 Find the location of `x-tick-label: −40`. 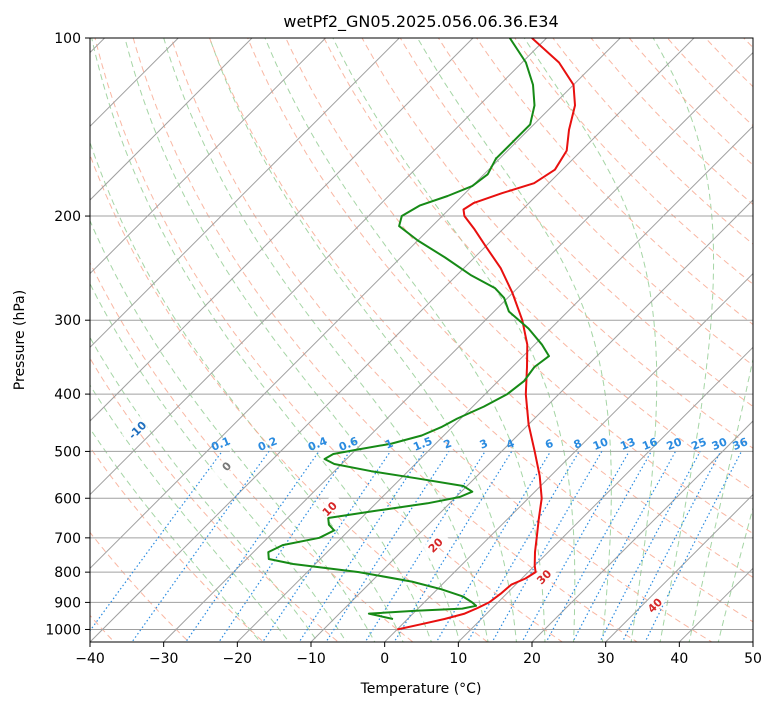

x-tick-label: −40 is located at coordinates (90, 659).